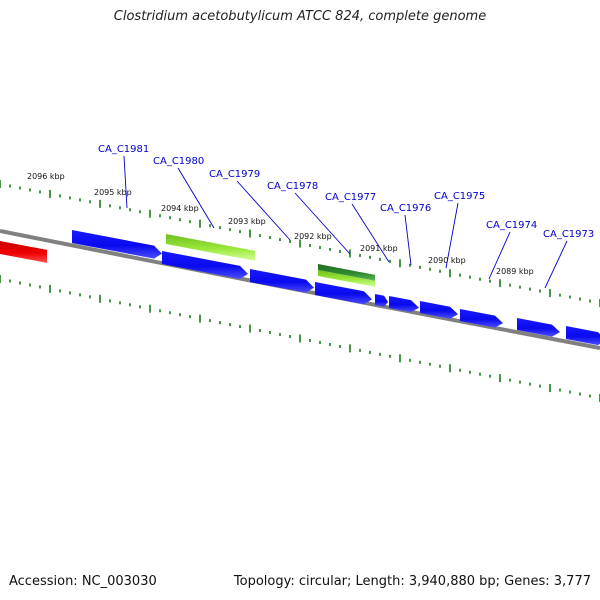  Describe the element at coordinates (180, 208) in the screenshot. I see `kbp-label: 2094 kbp` at that location.